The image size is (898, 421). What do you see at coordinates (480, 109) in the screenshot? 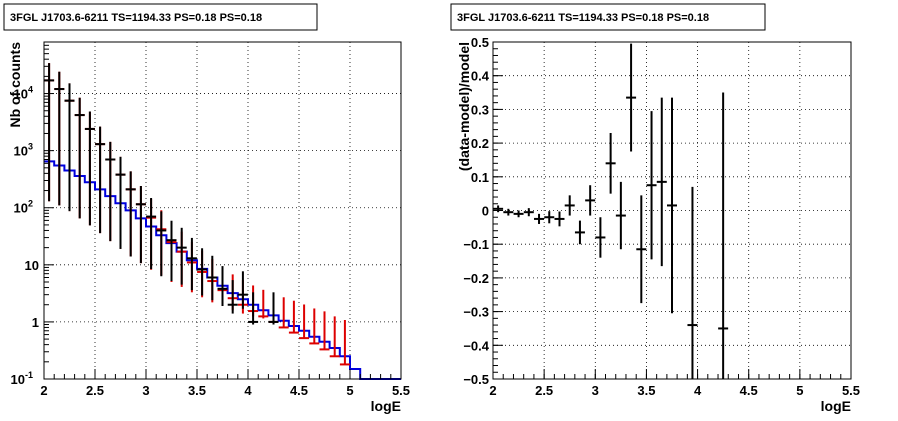
I see `residuals-y-tick-label: 0.3` at bounding box center [480, 109].